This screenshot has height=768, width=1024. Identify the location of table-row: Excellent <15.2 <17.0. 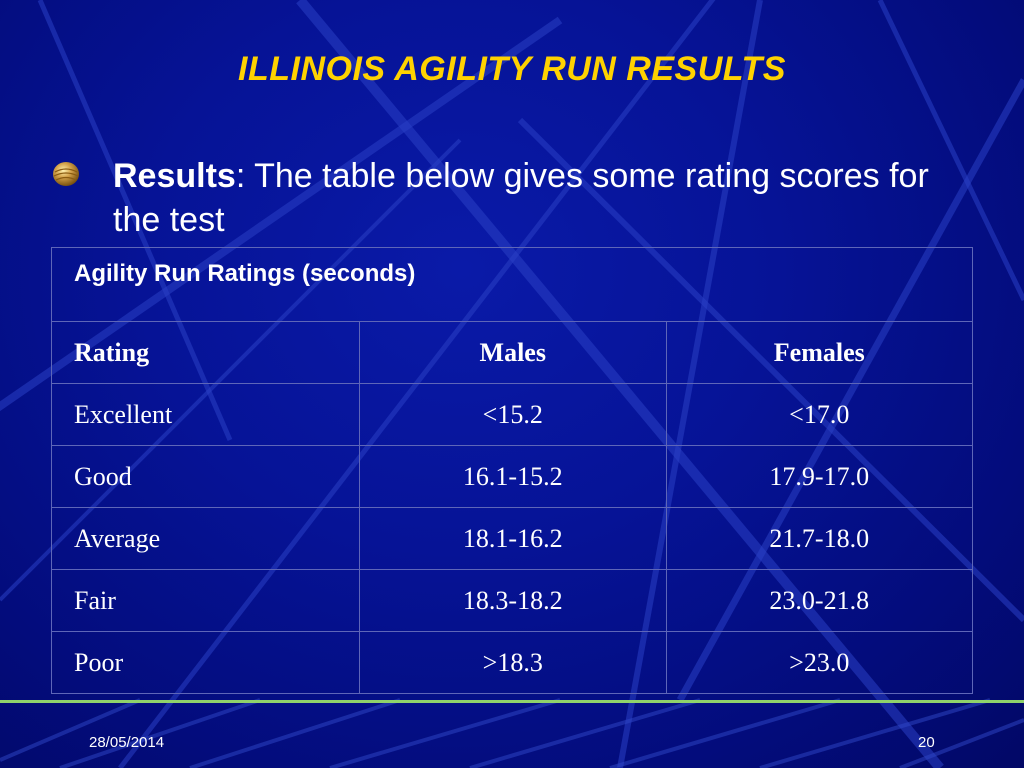
(512, 414).